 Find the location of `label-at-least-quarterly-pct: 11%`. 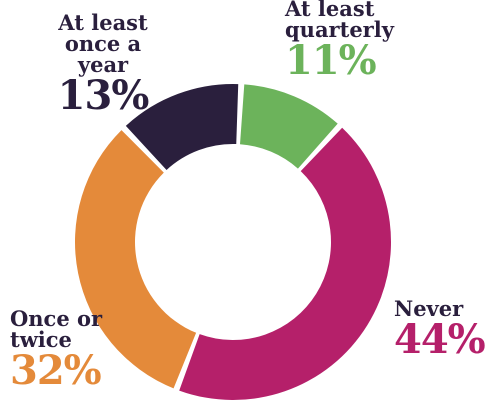

label-at-least-quarterly-pct: 11% is located at coordinates (331, 60).